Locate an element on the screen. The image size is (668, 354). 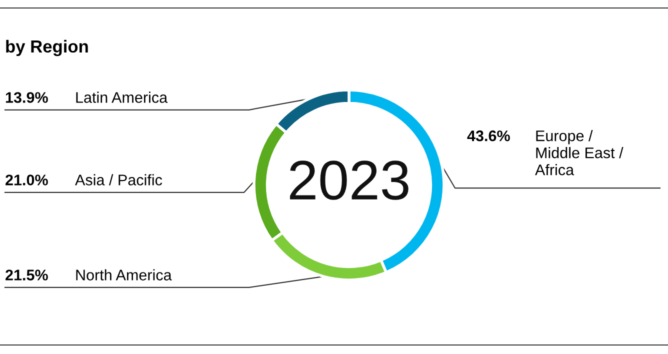
data-label: 13.9% is located at coordinates (27, 97).